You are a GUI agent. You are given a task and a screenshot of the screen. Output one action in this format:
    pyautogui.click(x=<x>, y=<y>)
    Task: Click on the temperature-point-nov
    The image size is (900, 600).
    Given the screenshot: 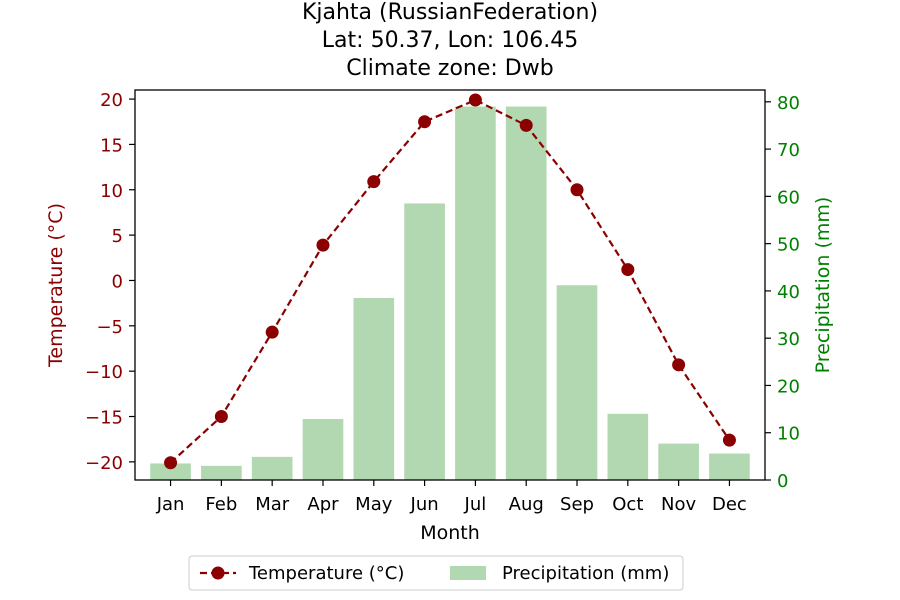 What is the action you would take?
    pyautogui.click(x=679, y=365)
    